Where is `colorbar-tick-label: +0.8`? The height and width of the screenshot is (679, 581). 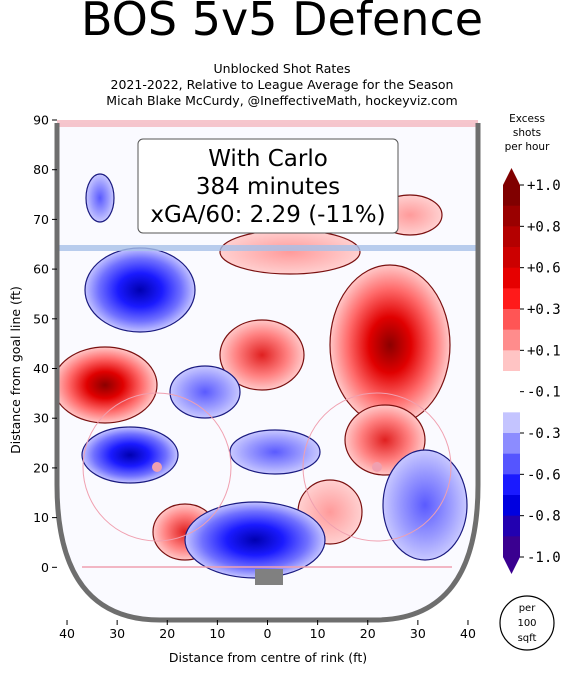 colorbar-tick-label: +0.8 is located at coordinates (544, 227).